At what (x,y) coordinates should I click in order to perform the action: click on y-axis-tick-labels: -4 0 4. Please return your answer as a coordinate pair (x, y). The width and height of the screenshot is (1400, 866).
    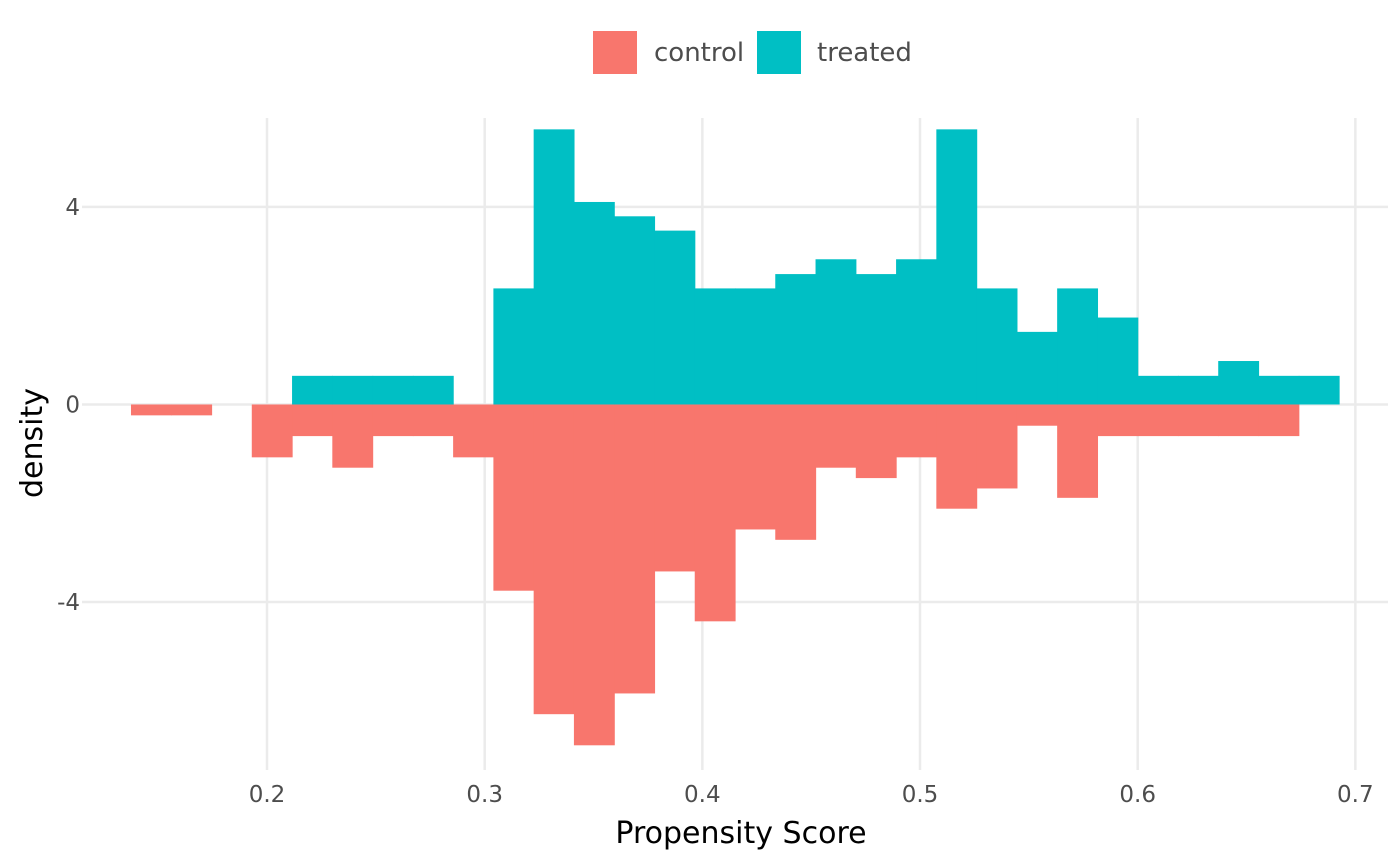
    Looking at the image, I should click on (68, 405).